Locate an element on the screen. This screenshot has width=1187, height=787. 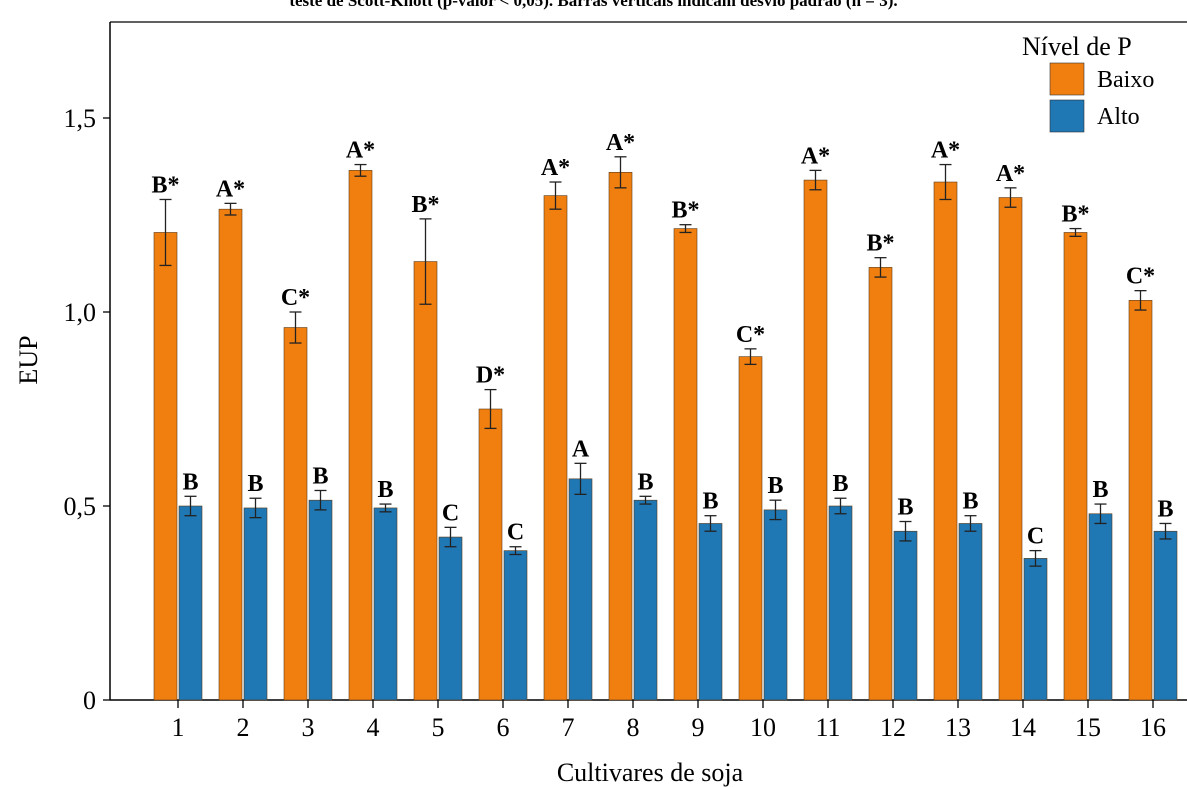
y-tick-label: 1,0 is located at coordinates (80, 312).